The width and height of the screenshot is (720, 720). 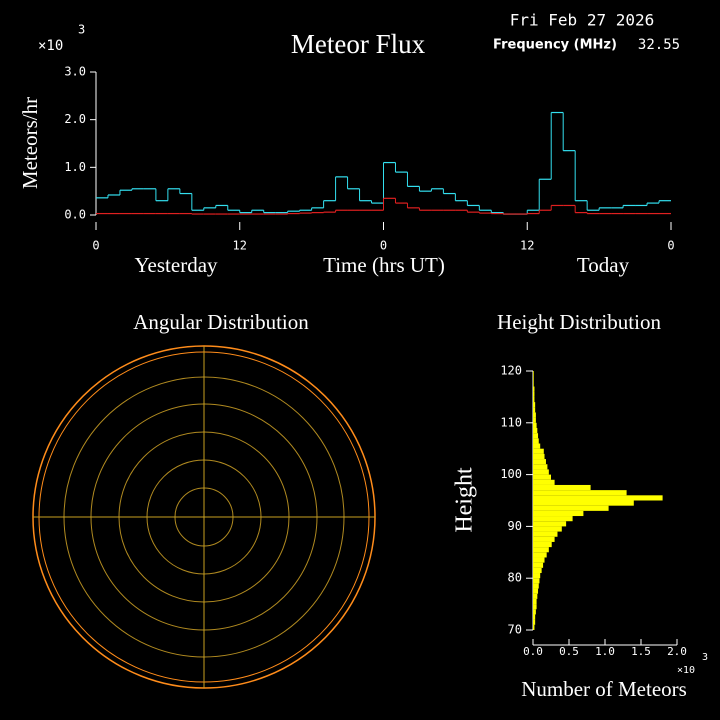 What do you see at coordinates (605, 651) in the screenshot?
I see `x-tick-label: 1.0` at bounding box center [605, 651].